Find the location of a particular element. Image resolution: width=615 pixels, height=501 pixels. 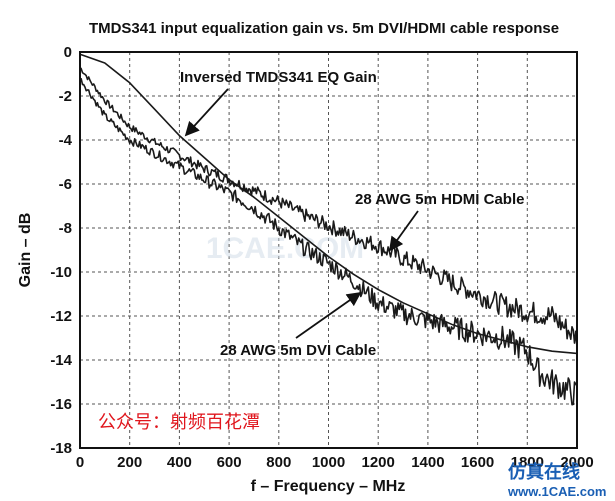

y-tick-label: -12 is located at coordinates (61, 316).